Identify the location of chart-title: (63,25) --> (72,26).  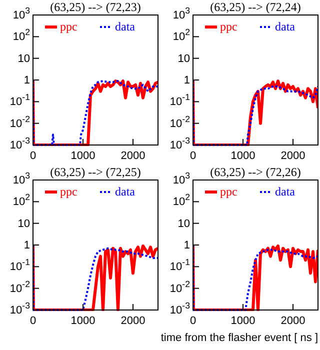
(255, 172).